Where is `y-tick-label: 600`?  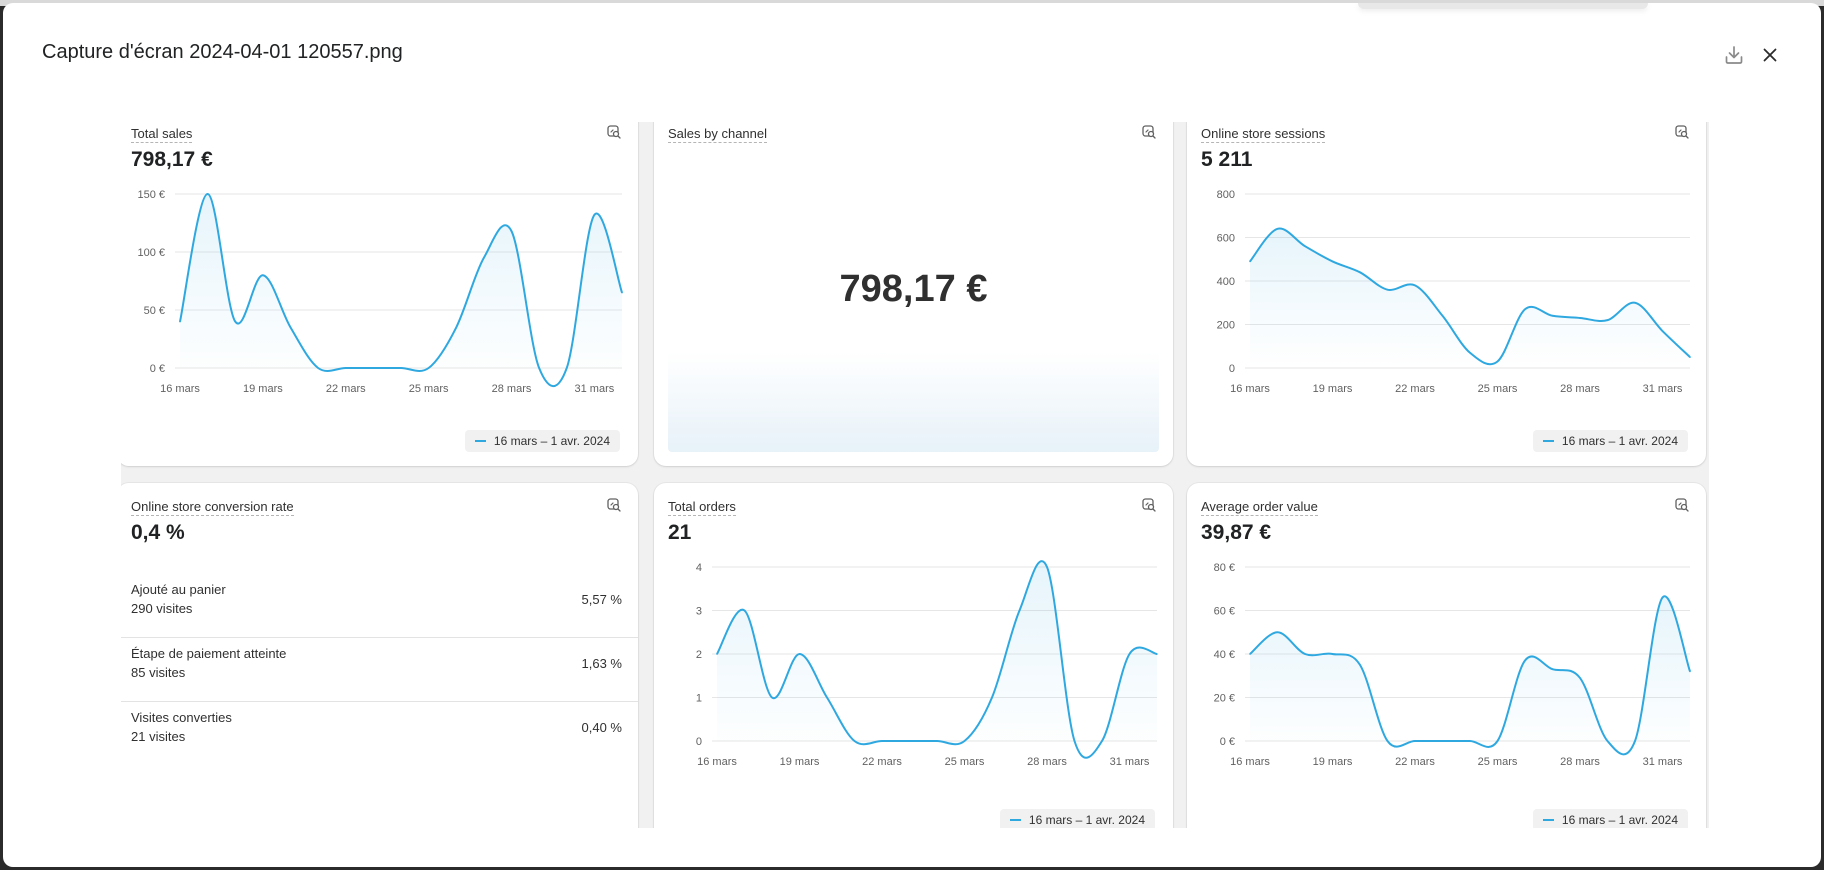
y-tick-label: 600 is located at coordinates (1226, 239).